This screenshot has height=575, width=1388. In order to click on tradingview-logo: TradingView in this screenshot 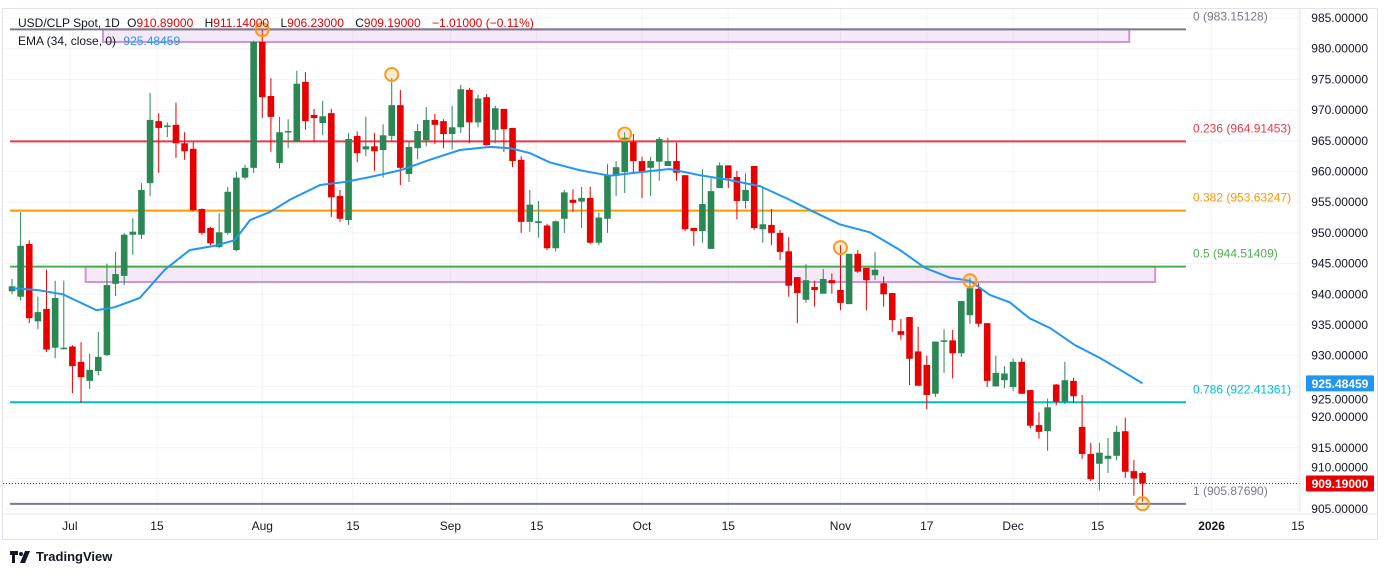, I will do `click(61, 556)`.